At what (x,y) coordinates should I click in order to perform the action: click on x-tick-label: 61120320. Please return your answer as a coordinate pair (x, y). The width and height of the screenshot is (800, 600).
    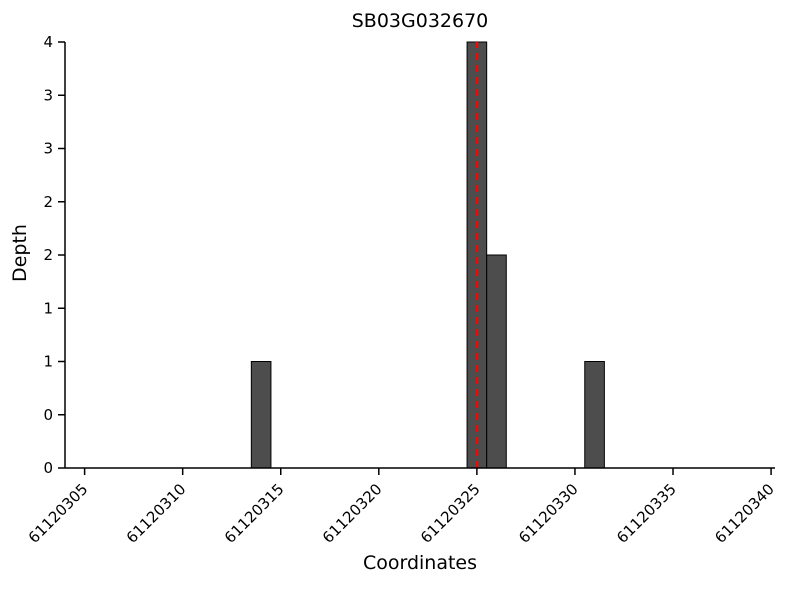
    Looking at the image, I should click on (352, 513).